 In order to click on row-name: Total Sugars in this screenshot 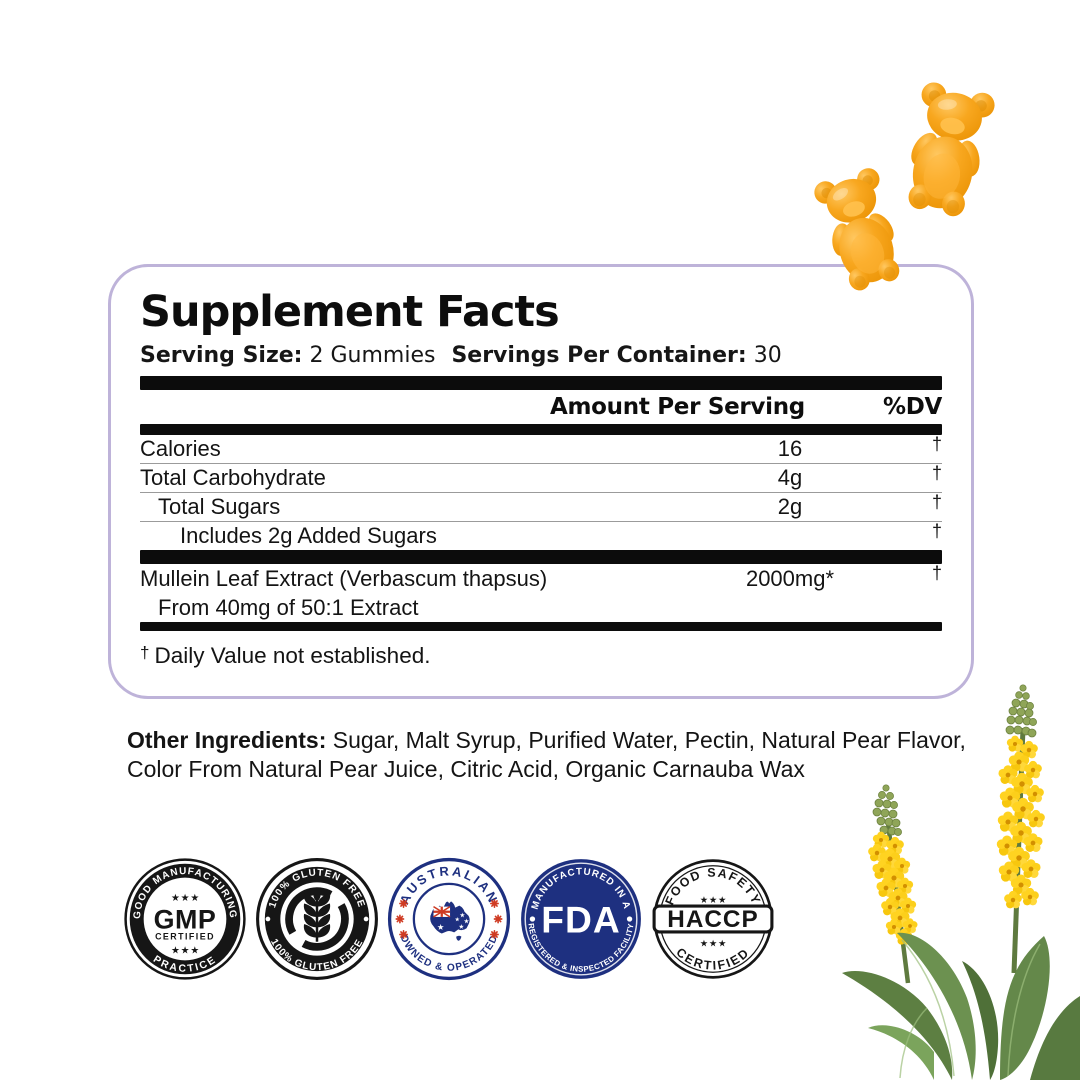, I will do `click(219, 507)`.